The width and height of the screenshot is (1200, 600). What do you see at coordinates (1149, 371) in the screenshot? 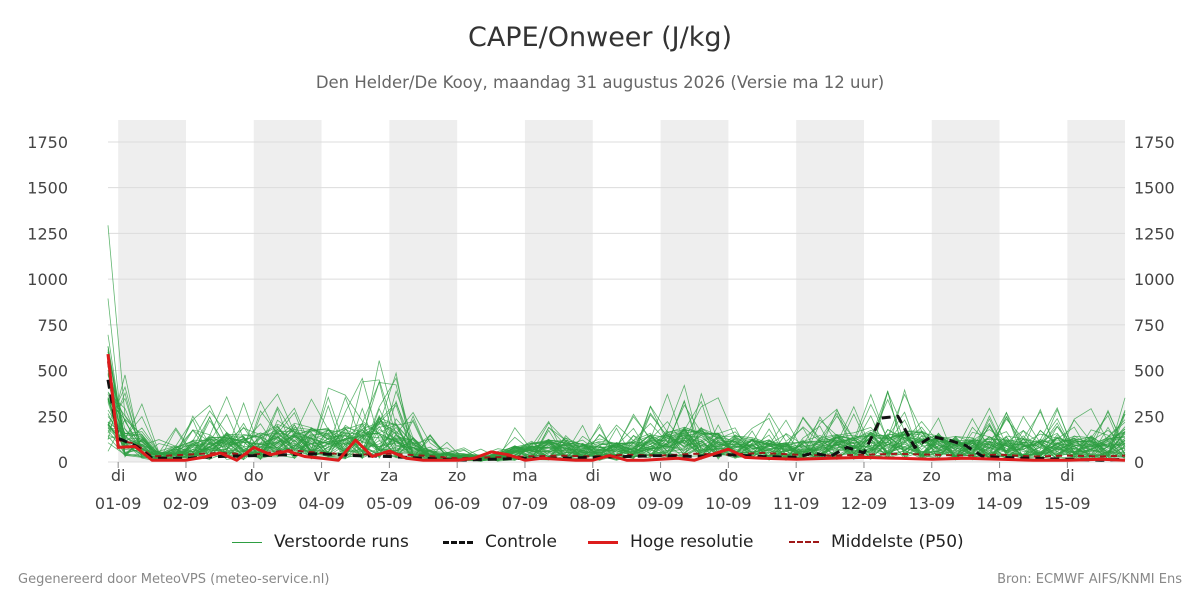
I see `y-tick-label-right: 500` at bounding box center [1149, 371].